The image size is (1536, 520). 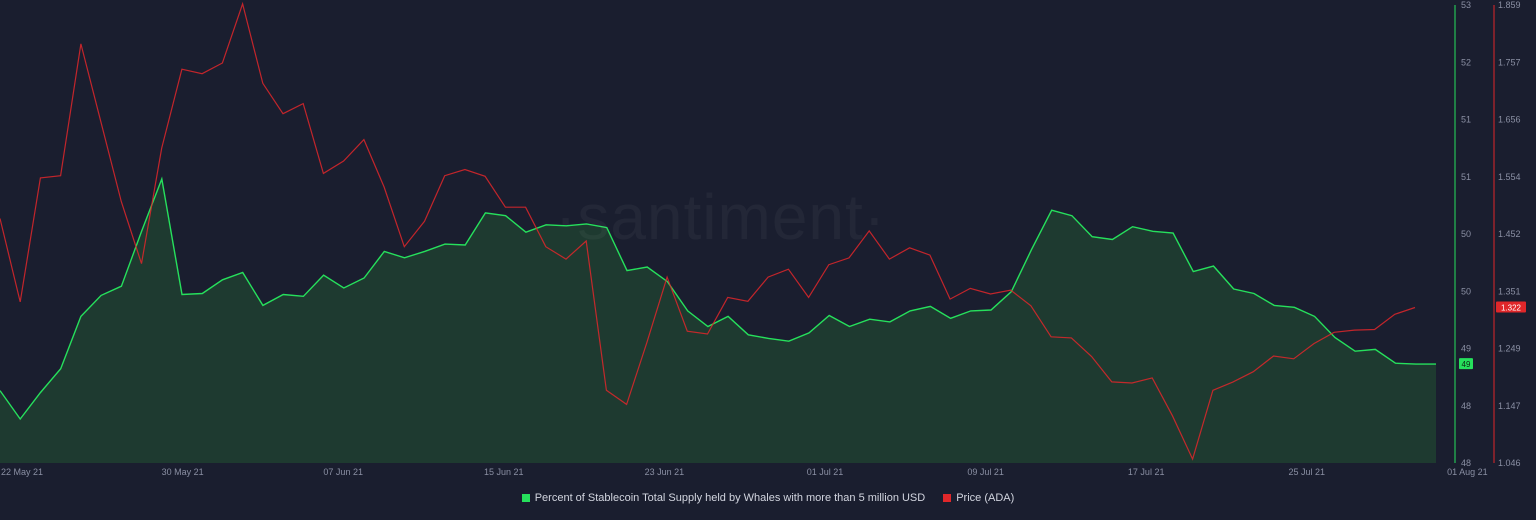 I want to click on y-right-tick-label: 1.351, so click(x=1509, y=291).